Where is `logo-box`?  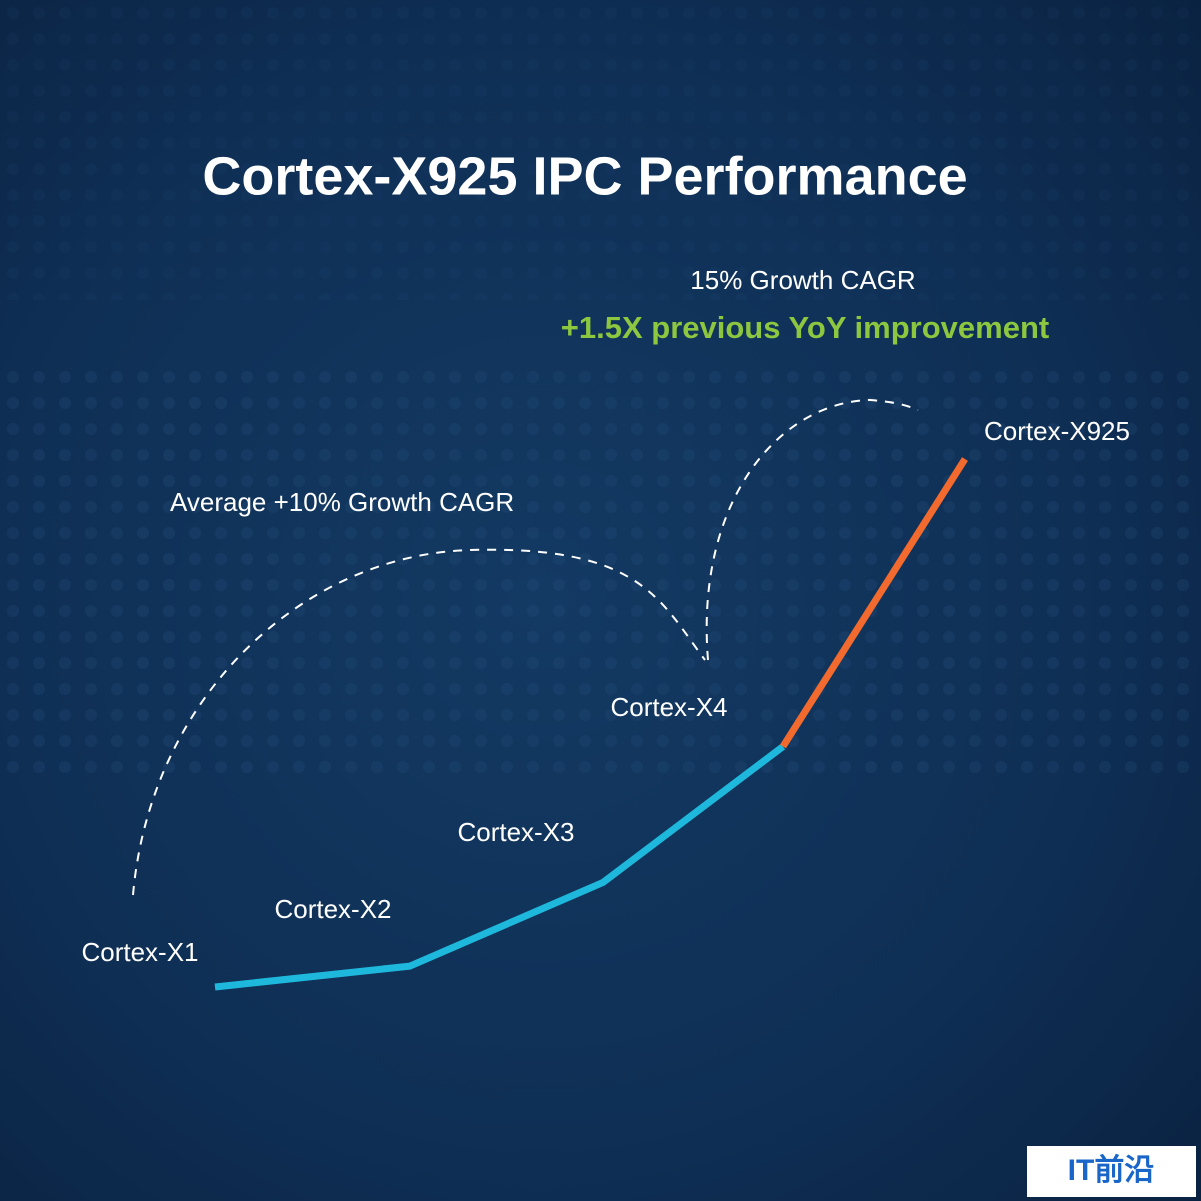
logo-box is located at coordinates (1111, 1171).